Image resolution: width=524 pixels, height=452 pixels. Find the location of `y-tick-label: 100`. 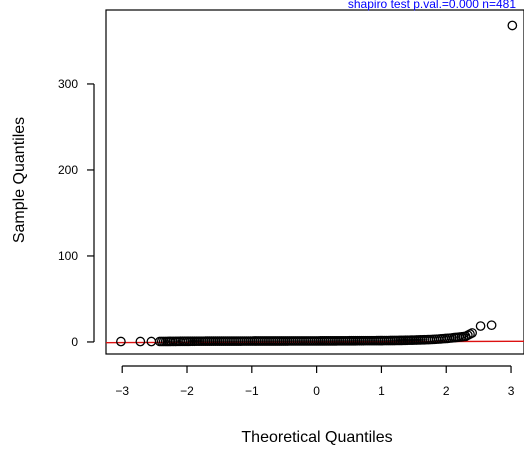

y-tick-label: 100 is located at coordinates (68, 256).